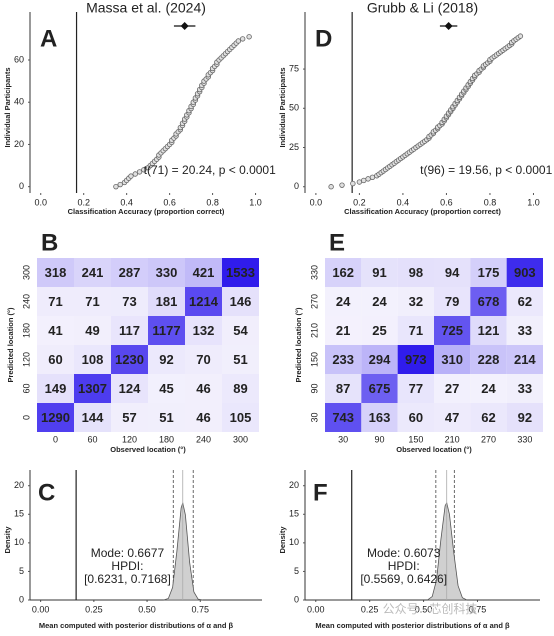  Describe the element at coordinates (316, 202) in the screenshot. I see `x-tick-label: 0.0` at that location.